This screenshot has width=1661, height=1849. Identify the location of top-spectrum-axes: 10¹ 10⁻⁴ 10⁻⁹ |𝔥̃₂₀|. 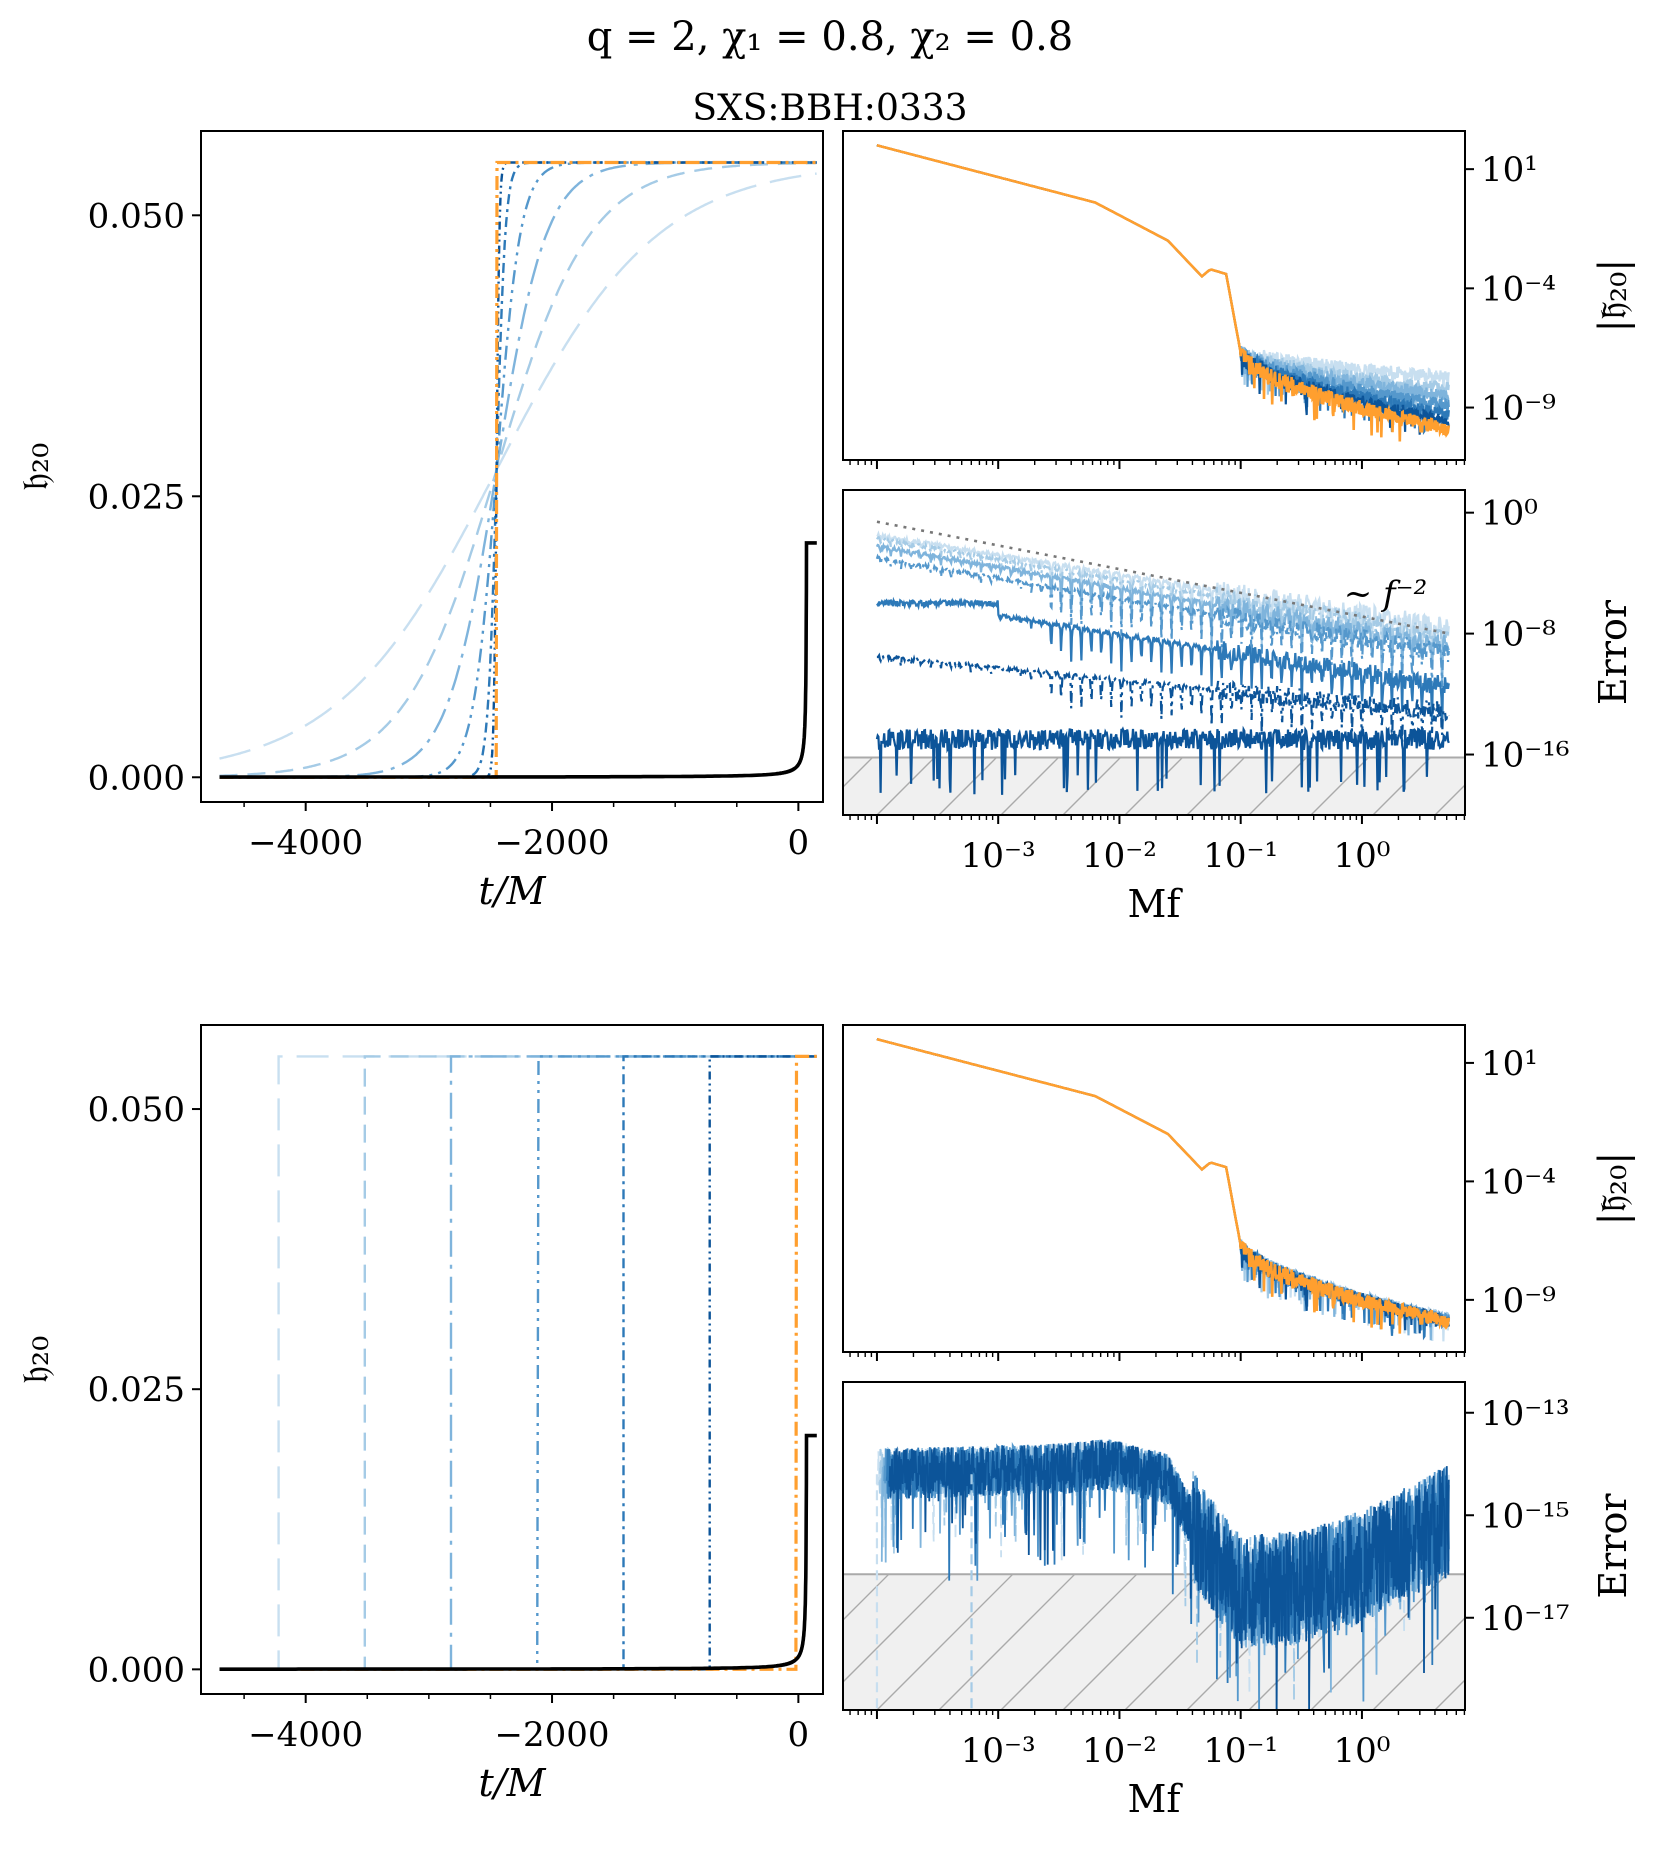
(1238, 299).